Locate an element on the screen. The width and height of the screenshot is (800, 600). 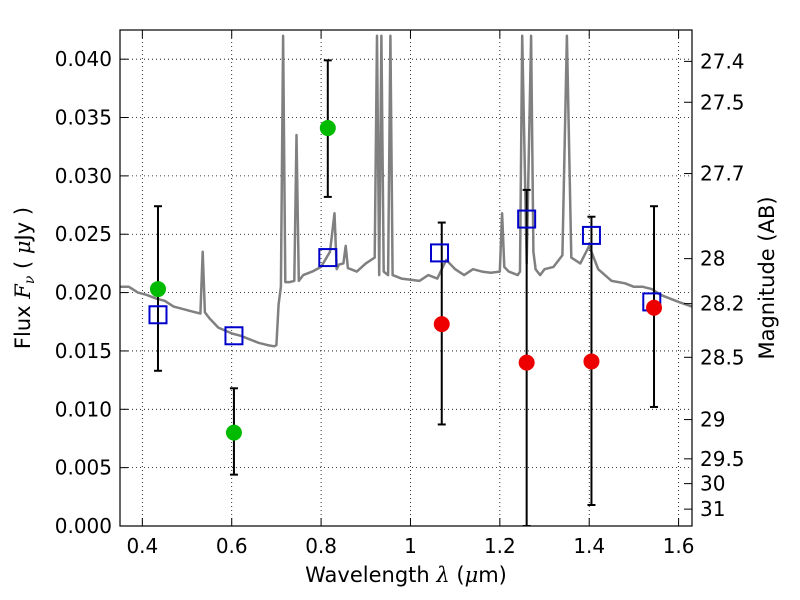
mag-tick-label: 30 is located at coordinates (712, 484).